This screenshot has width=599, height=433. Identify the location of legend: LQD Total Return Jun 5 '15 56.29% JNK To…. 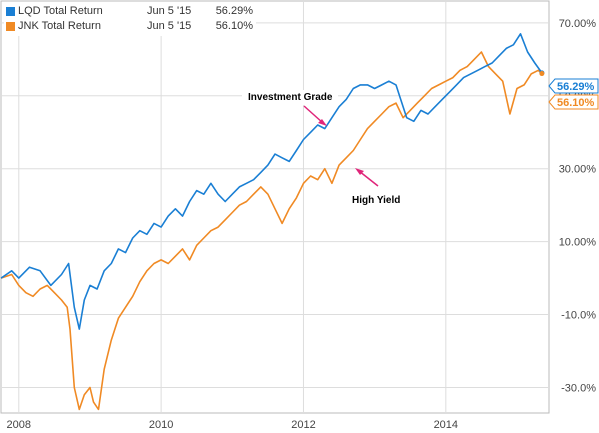
(130, 19).